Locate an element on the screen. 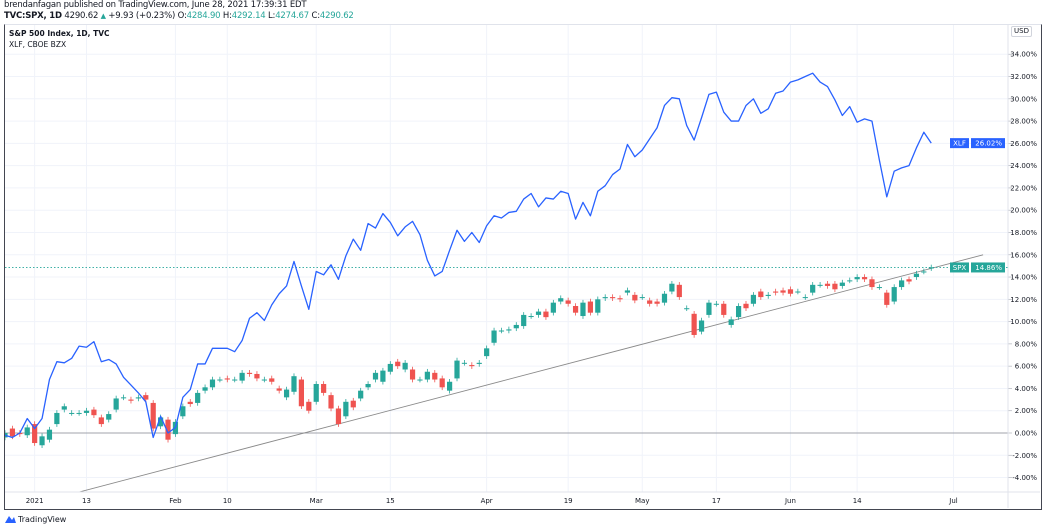 The height and width of the screenshot is (530, 1046). y-tick-label: 14.00% is located at coordinates (1023, 278).